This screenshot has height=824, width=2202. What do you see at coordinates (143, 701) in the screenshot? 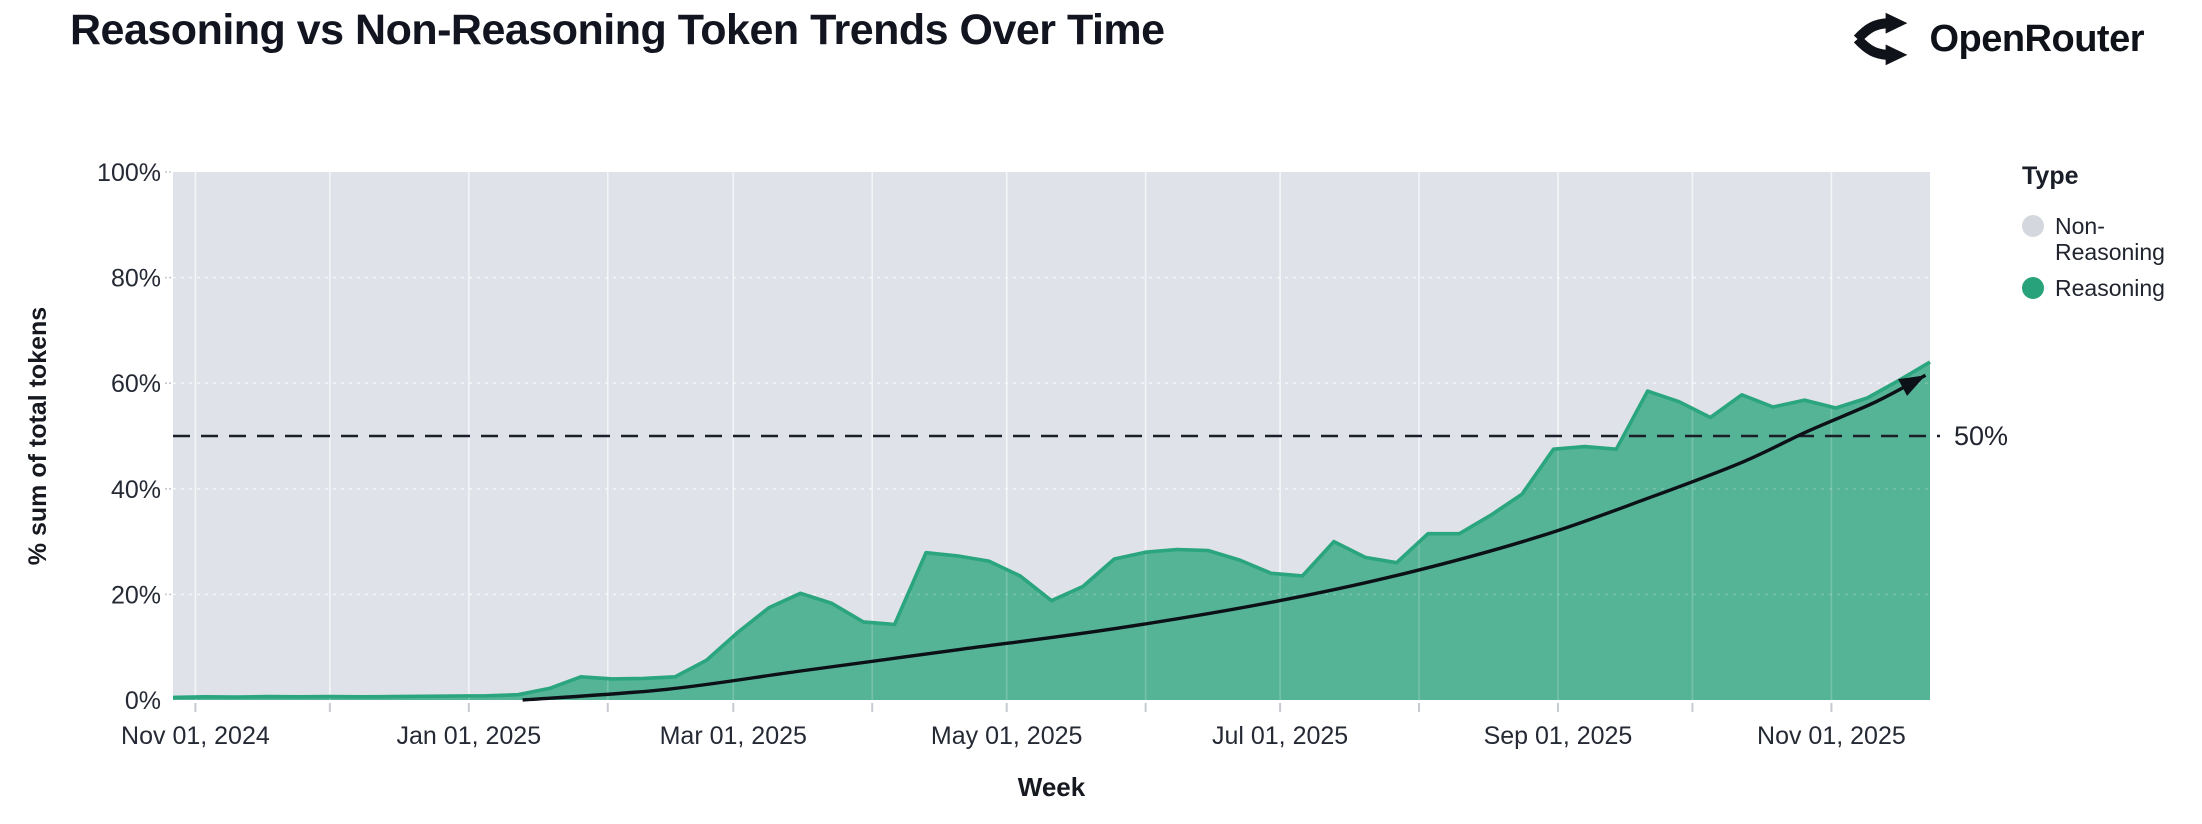
I see `y-tick-label: 0%` at bounding box center [143, 701].